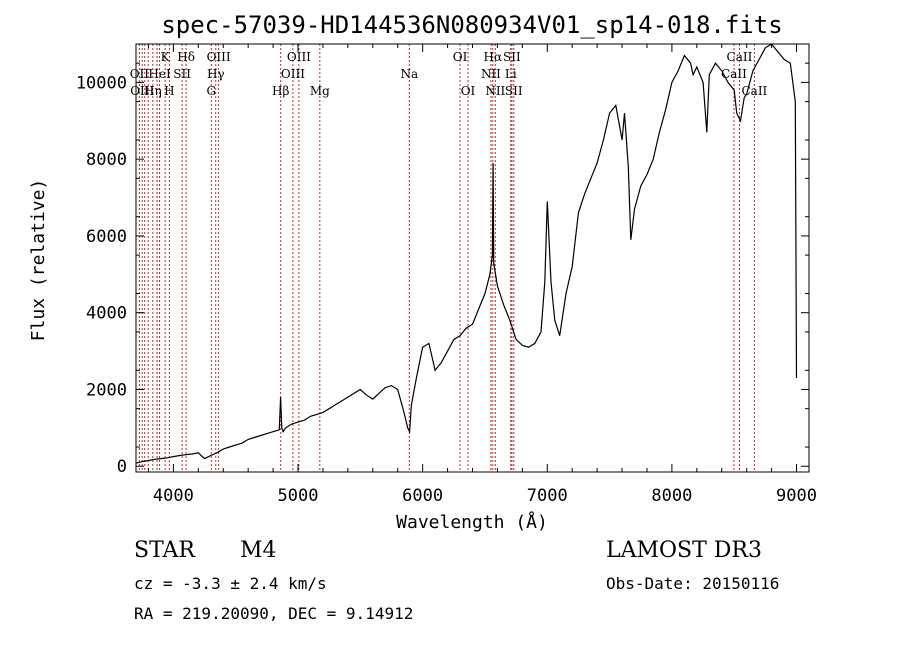  What do you see at coordinates (422, 496) in the screenshot?
I see `x-tick-label: 6000` at bounding box center [422, 496].